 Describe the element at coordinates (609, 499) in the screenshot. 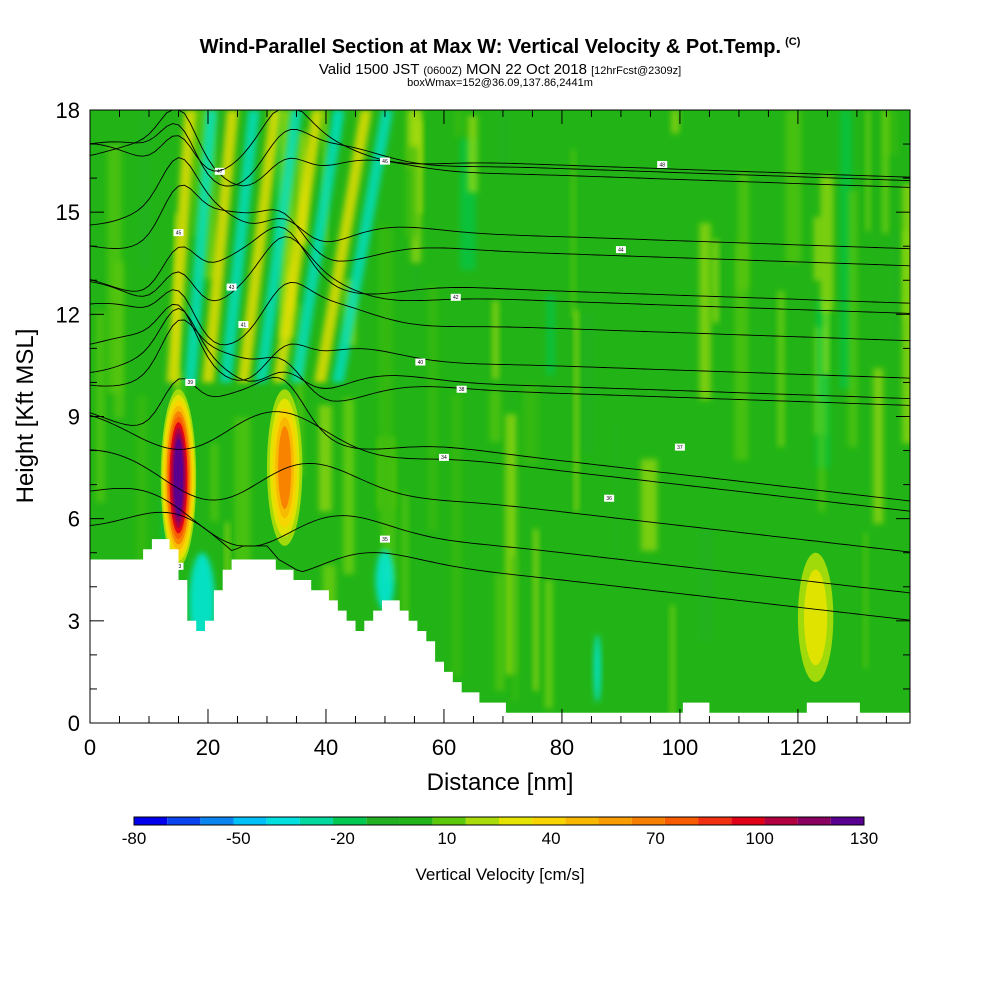

I see `isentrope-label: 36` at that location.